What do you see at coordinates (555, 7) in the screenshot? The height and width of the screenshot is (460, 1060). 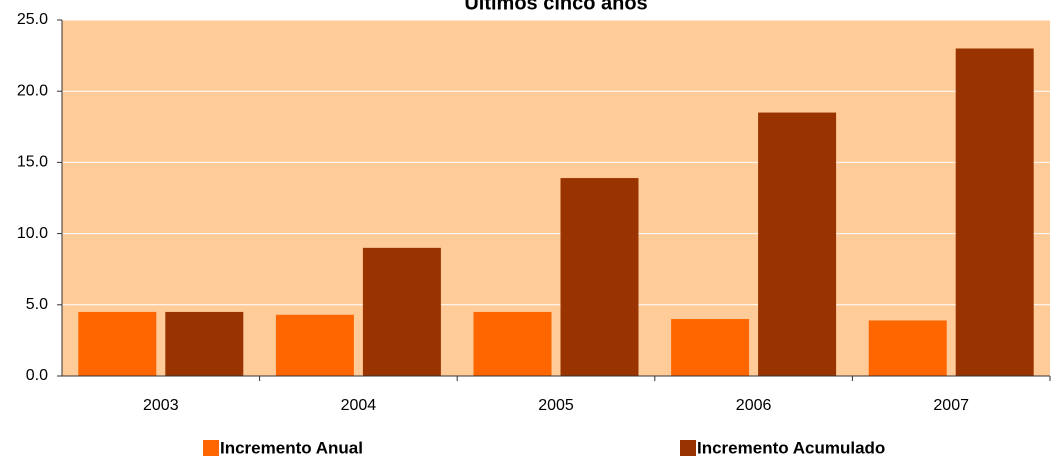 I see `chart-title: Últimos cinco años` at bounding box center [555, 7].